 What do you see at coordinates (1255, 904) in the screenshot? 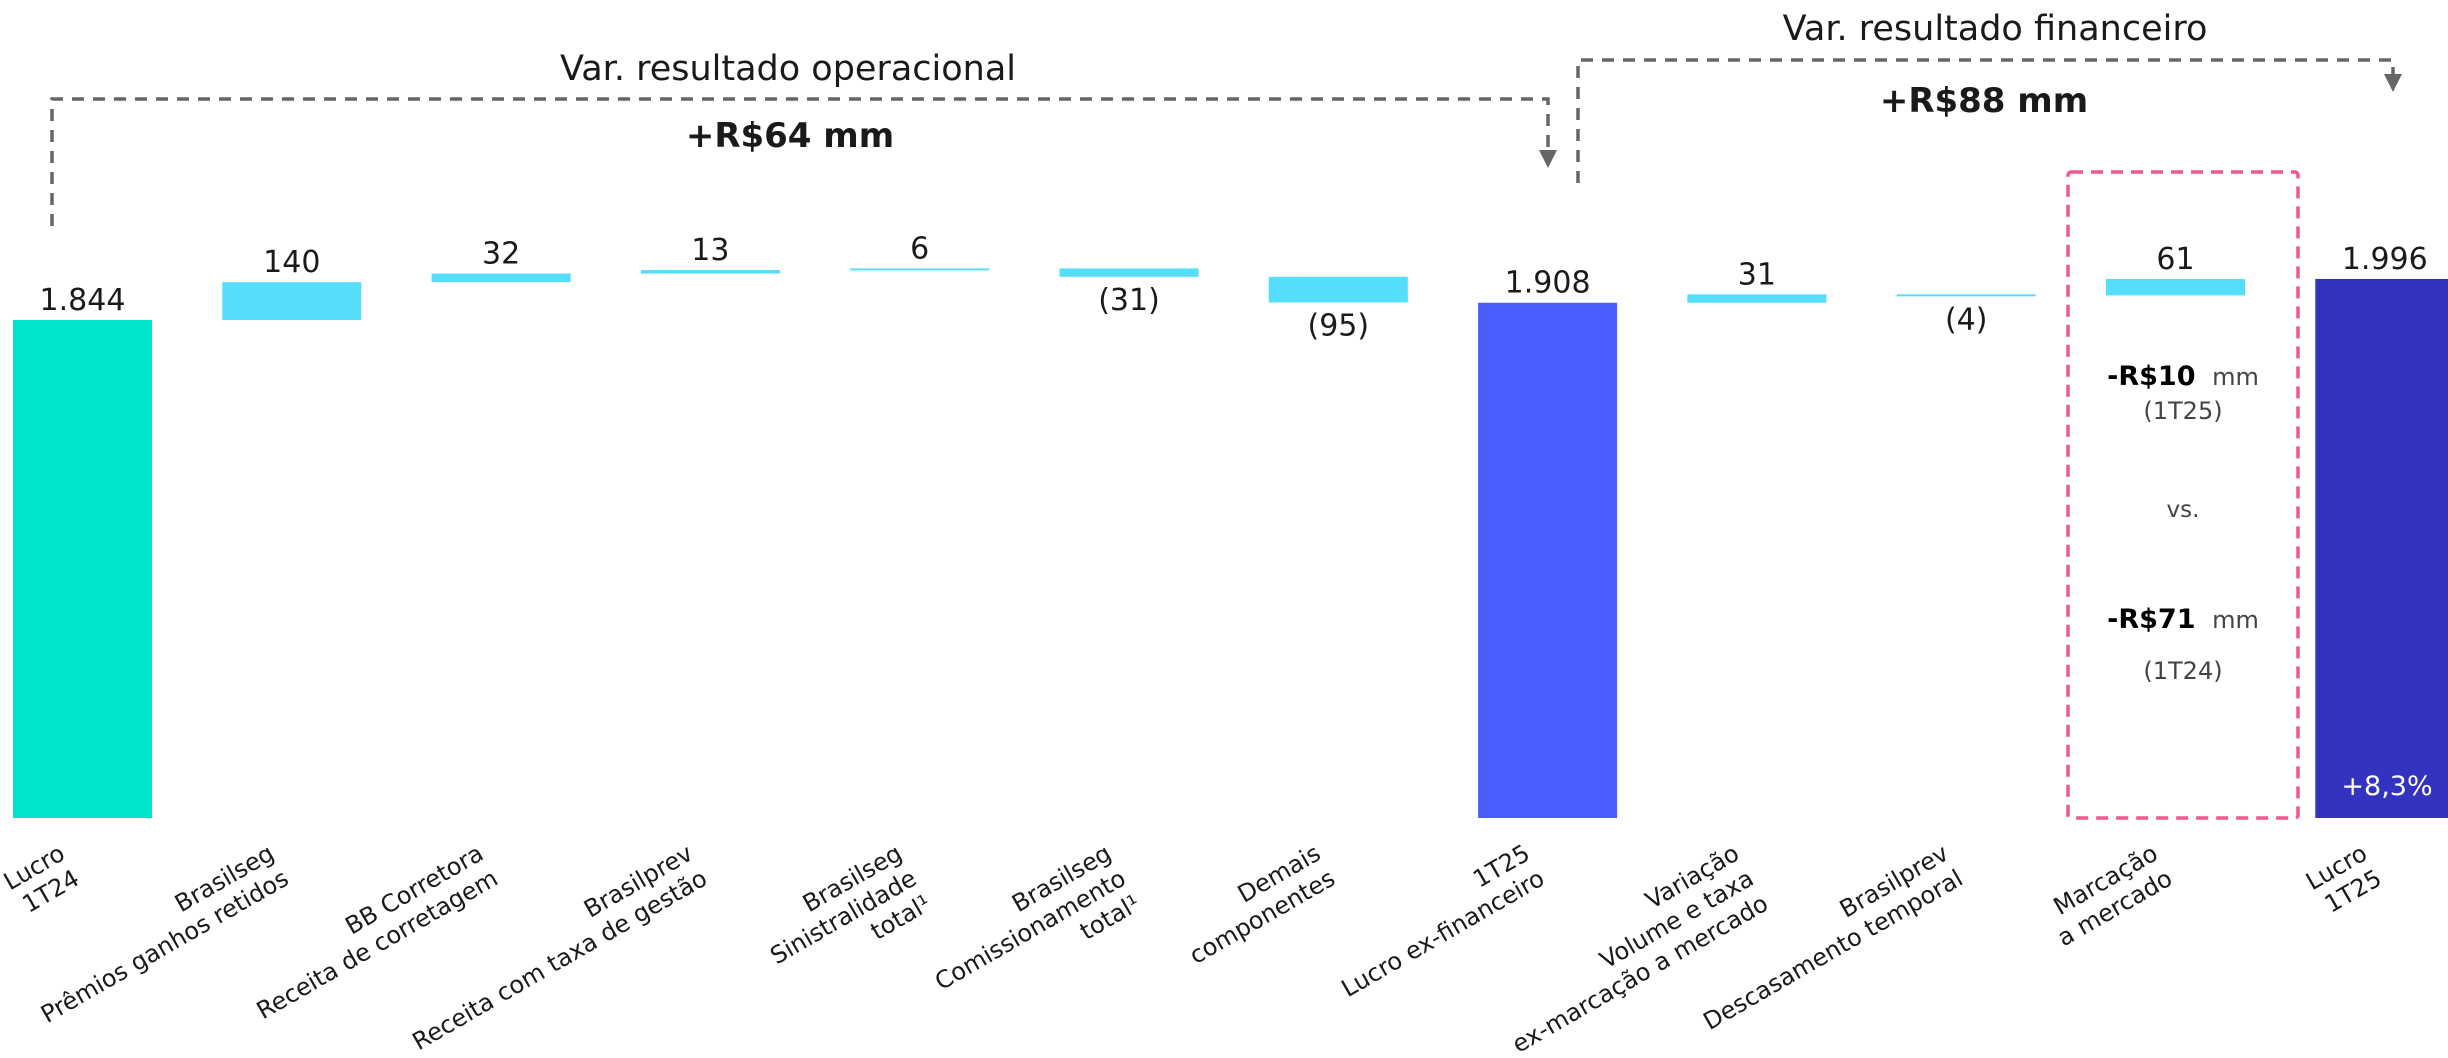
I see `category-label-6: Demaiscomponentes` at bounding box center [1255, 904].